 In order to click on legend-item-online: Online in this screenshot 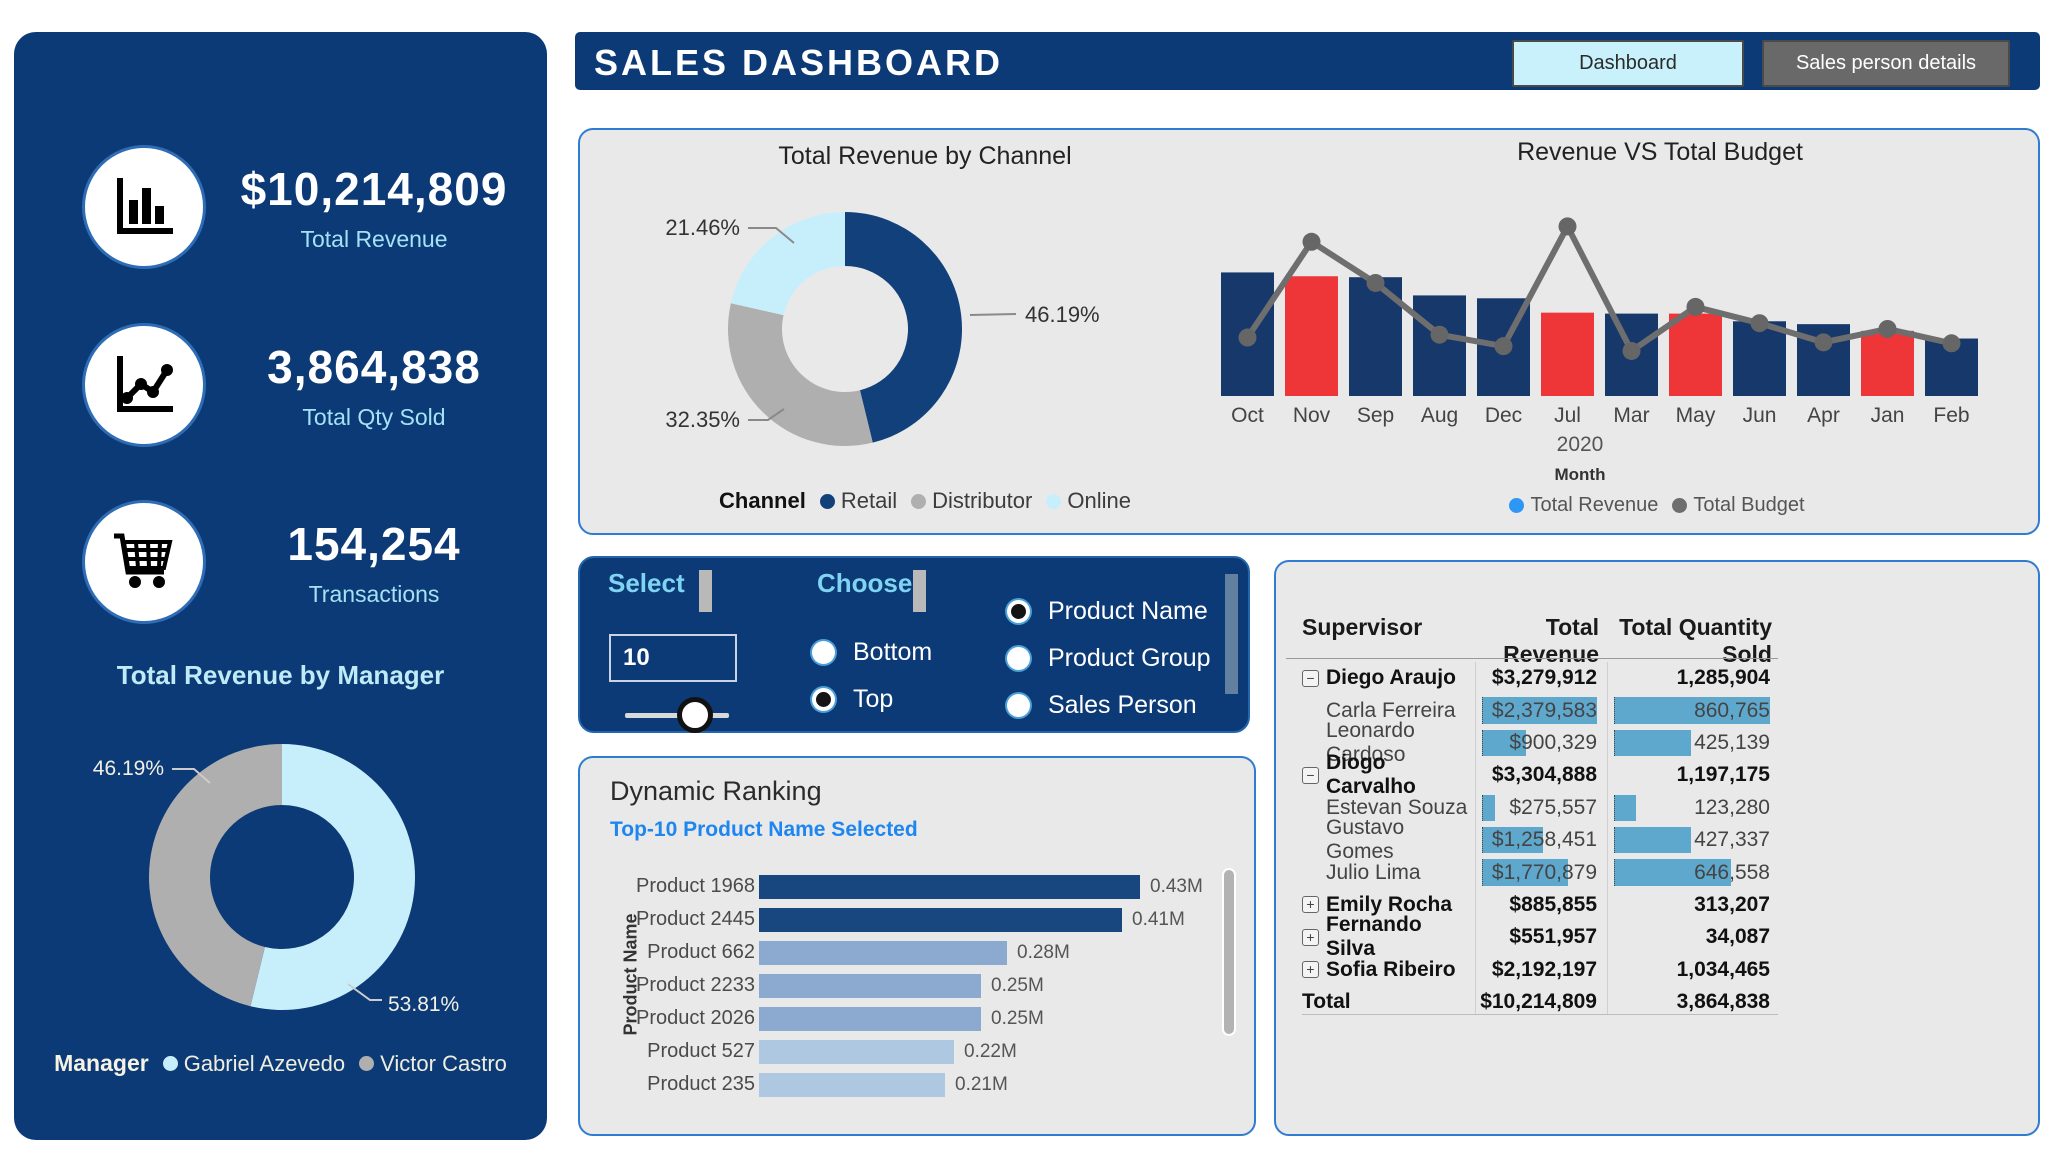, I will do `click(1088, 501)`.